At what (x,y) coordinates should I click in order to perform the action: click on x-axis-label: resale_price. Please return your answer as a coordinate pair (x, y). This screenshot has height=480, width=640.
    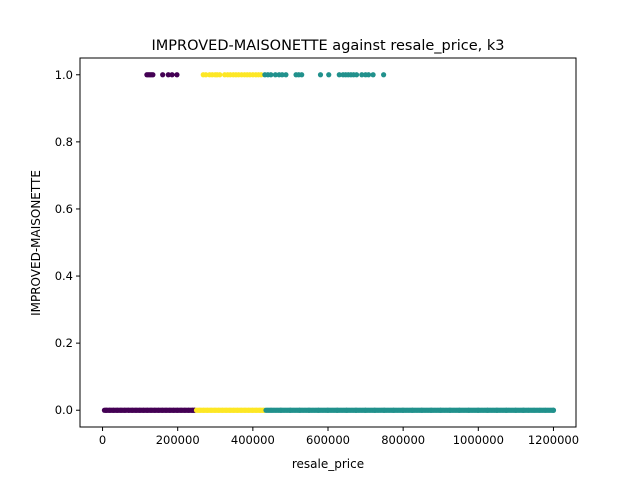
    Looking at the image, I should click on (328, 464).